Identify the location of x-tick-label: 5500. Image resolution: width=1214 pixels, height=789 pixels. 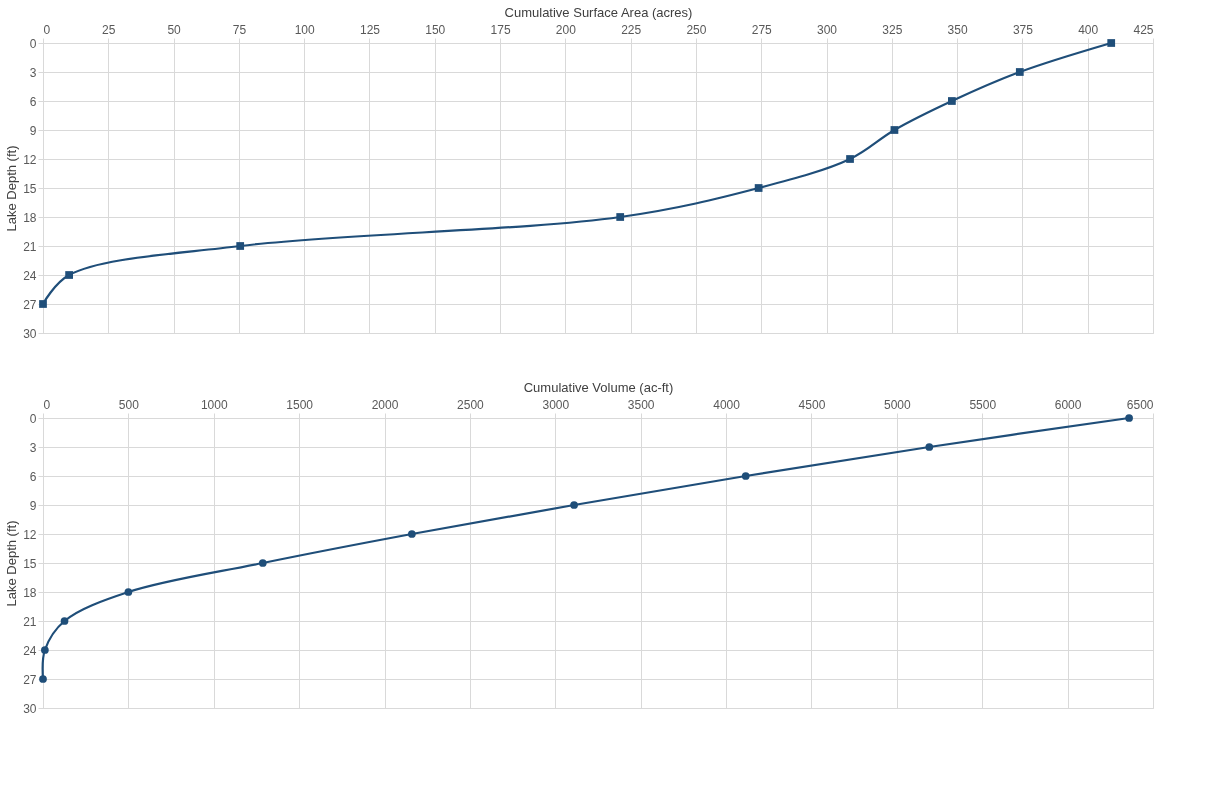
(983, 404).